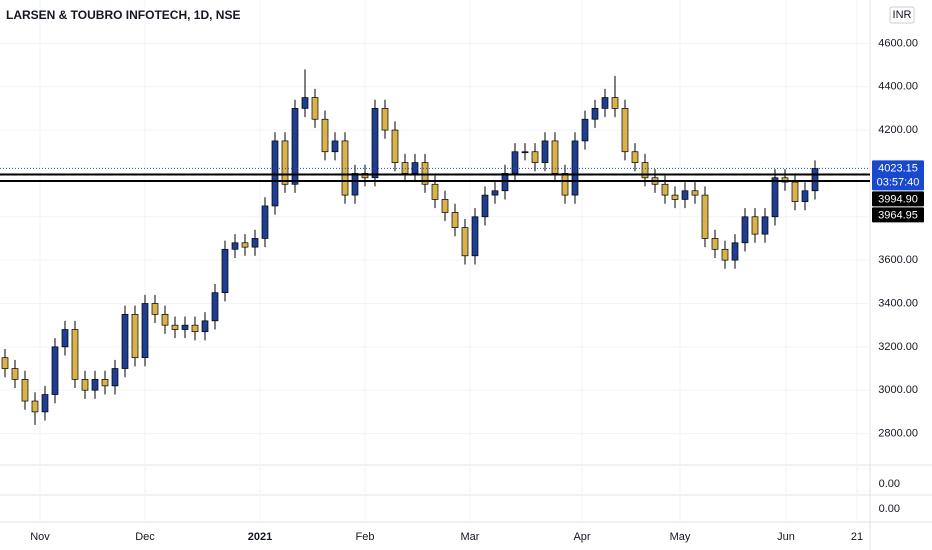 Image resolution: width=932 pixels, height=550 pixels. I want to click on x-tick-label: Apr, so click(581, 537).